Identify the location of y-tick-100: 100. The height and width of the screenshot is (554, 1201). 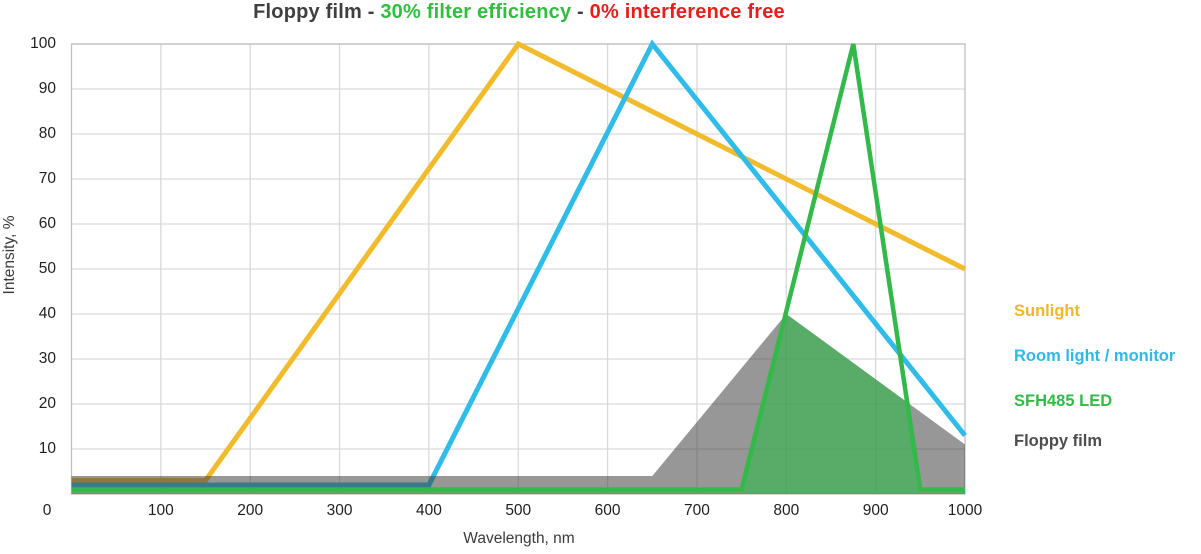
(43, 43).